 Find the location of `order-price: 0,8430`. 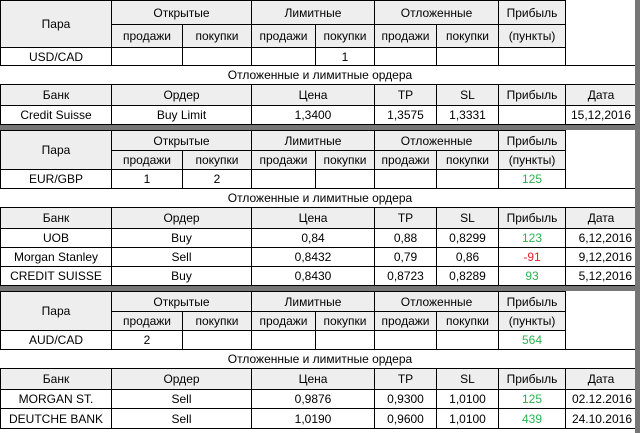

order-price: 0,8430 is located at coordinates (313, 276).